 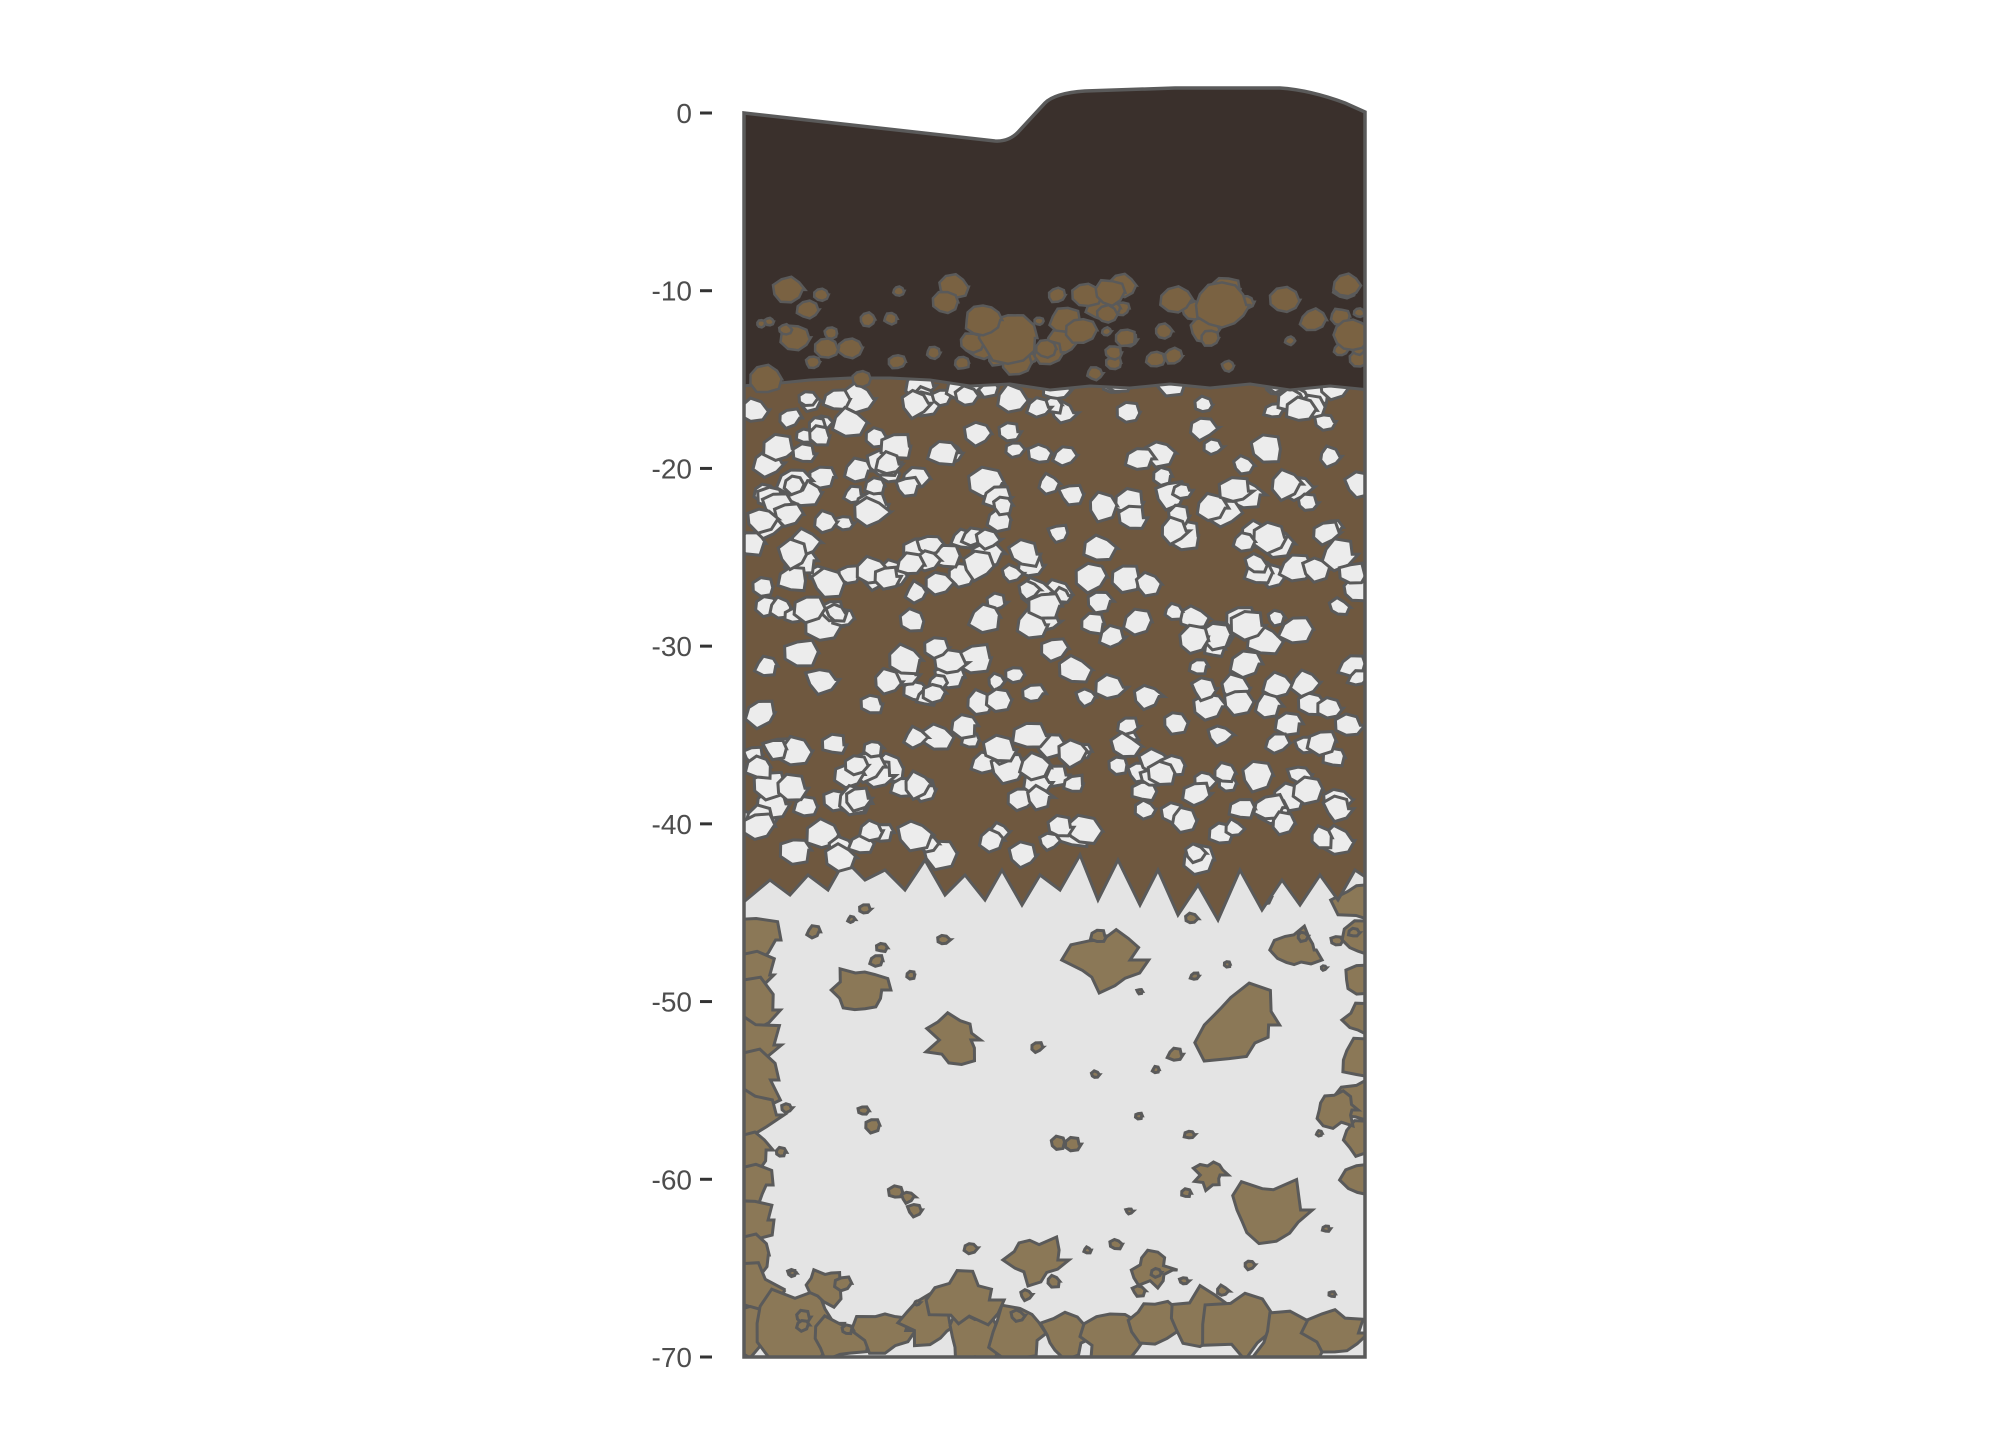 I want to click on depth-axis: 0 -10 -20 -30 -40 -50 -60 -70, so click(x=682, y=735).